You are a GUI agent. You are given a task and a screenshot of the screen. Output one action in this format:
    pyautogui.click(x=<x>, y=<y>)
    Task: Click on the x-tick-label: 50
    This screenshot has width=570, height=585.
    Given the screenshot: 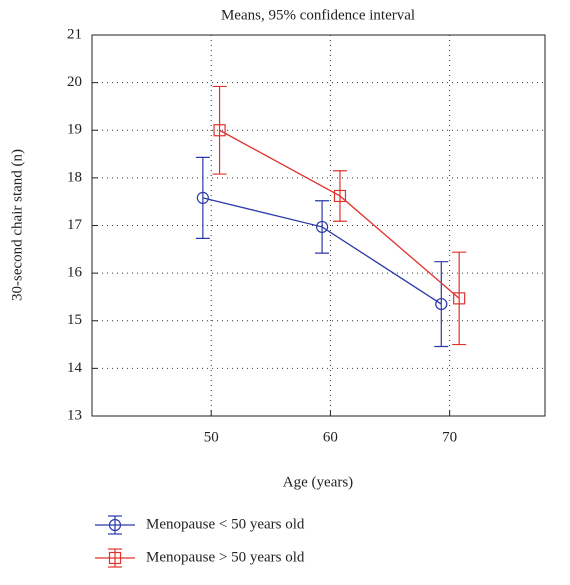 What is the action you would take?
    pyautogui.click(x=211, y=437)
    